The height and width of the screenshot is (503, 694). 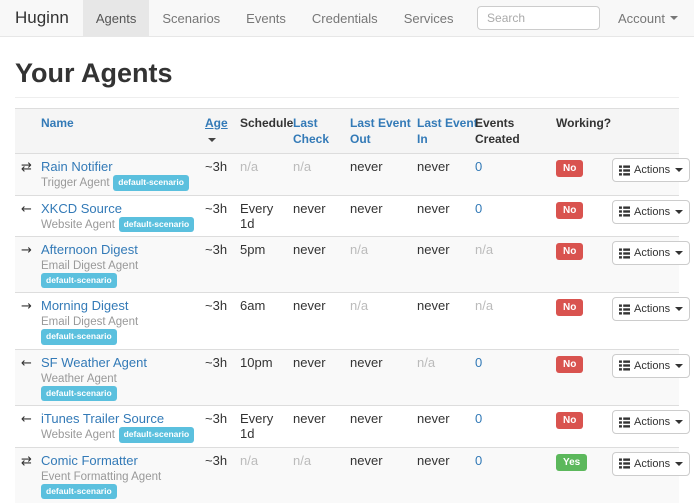 What do you see at coordinates (260, 377) in the screenshot?
I see `schedule-cell: 10pm` at bounding box center [260, 377].